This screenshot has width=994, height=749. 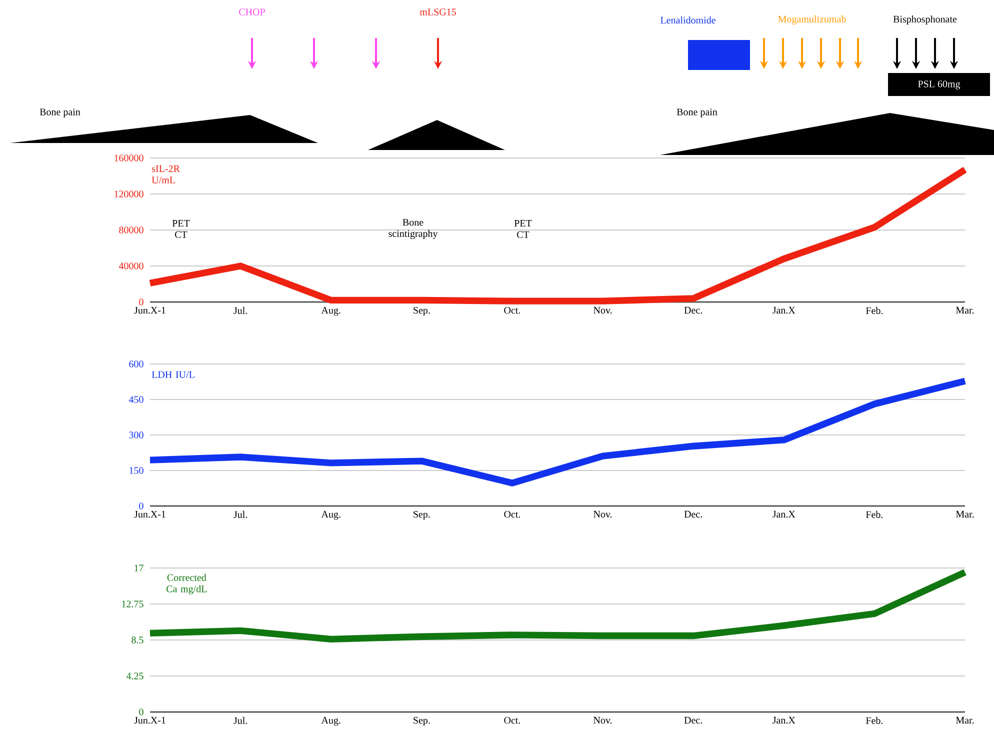 I want to click on y-tick-label: 4.25, so click(x=135, y=676).